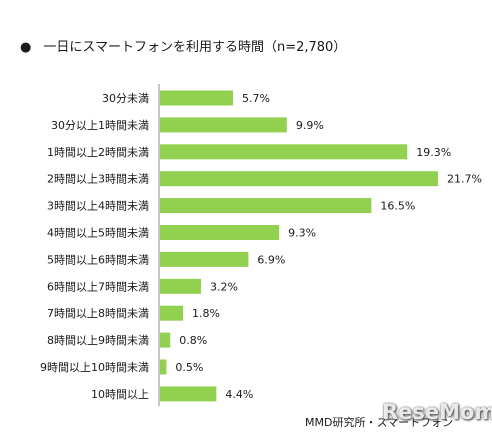  Describe the element at coordinates (271, 259) in the screenshot. I see `value-label: 6.9%` at that location.